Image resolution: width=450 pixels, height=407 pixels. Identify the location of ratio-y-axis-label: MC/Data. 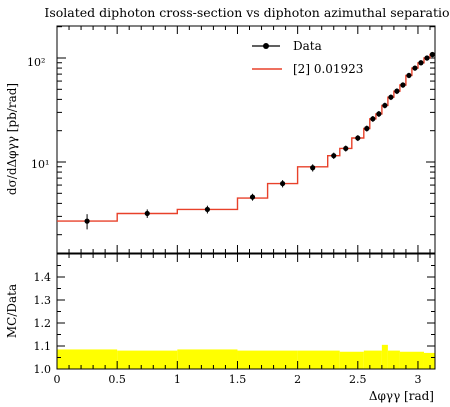
(12, 311).